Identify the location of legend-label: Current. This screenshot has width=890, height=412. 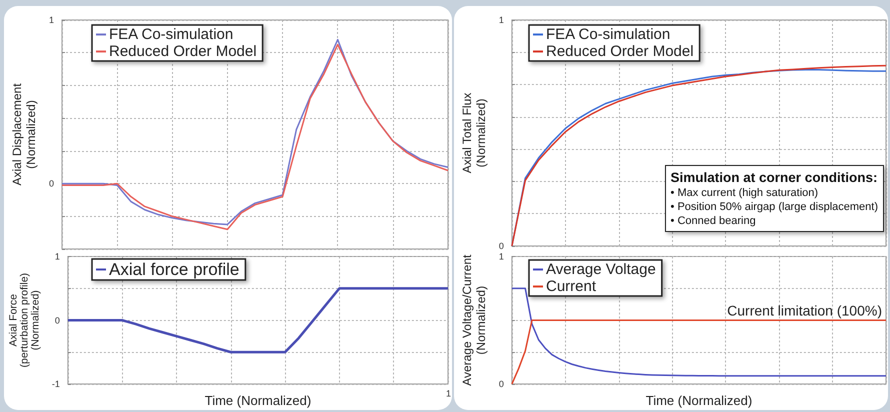
(571, 286).